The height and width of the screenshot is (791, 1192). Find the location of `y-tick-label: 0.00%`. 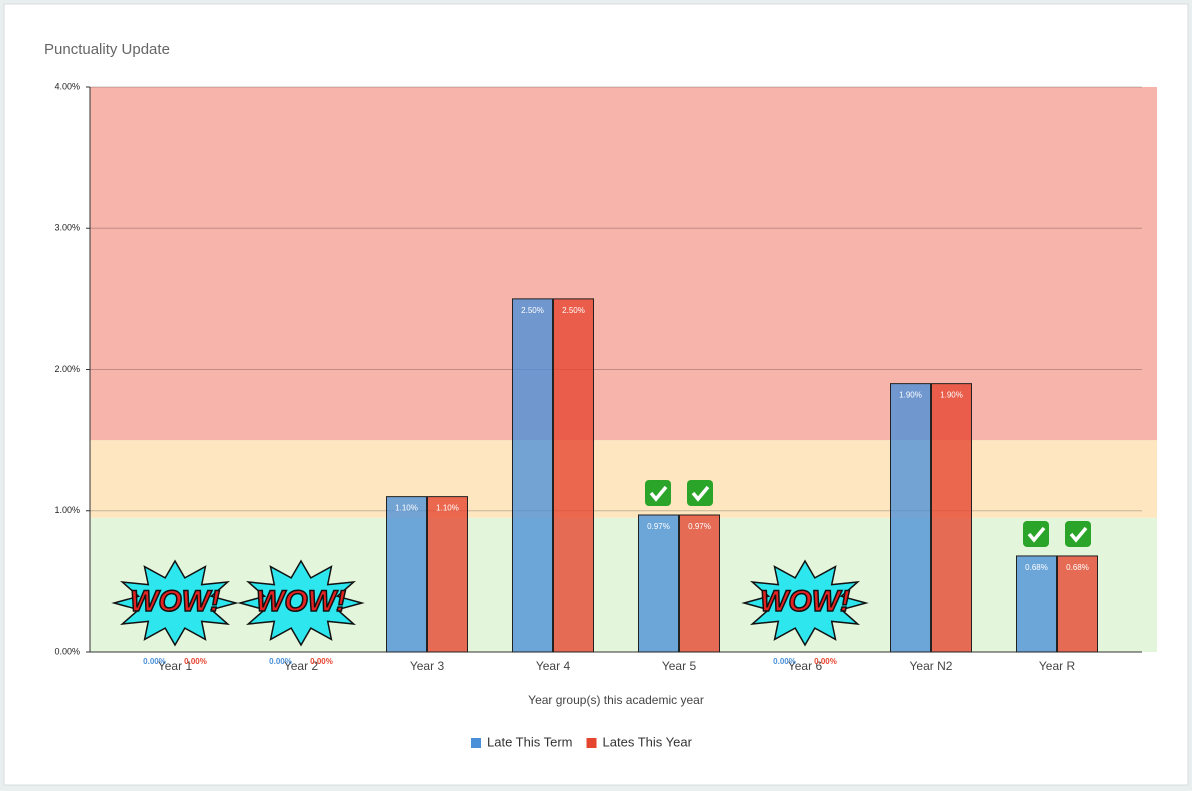

y-tick-label: 0.00% is located at coordinates (67, 651).